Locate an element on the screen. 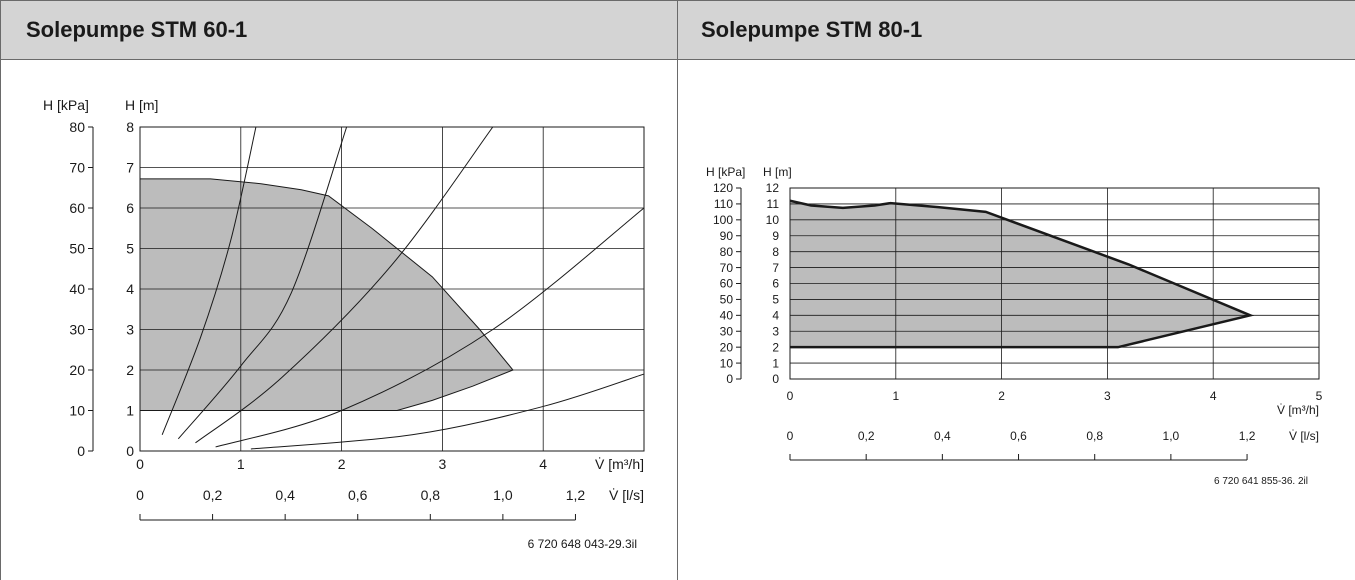 The height and width of the screenshot is (580, 1355). chart-title: Solepumpe STM 80-1 is located at coordinates (812, 29).